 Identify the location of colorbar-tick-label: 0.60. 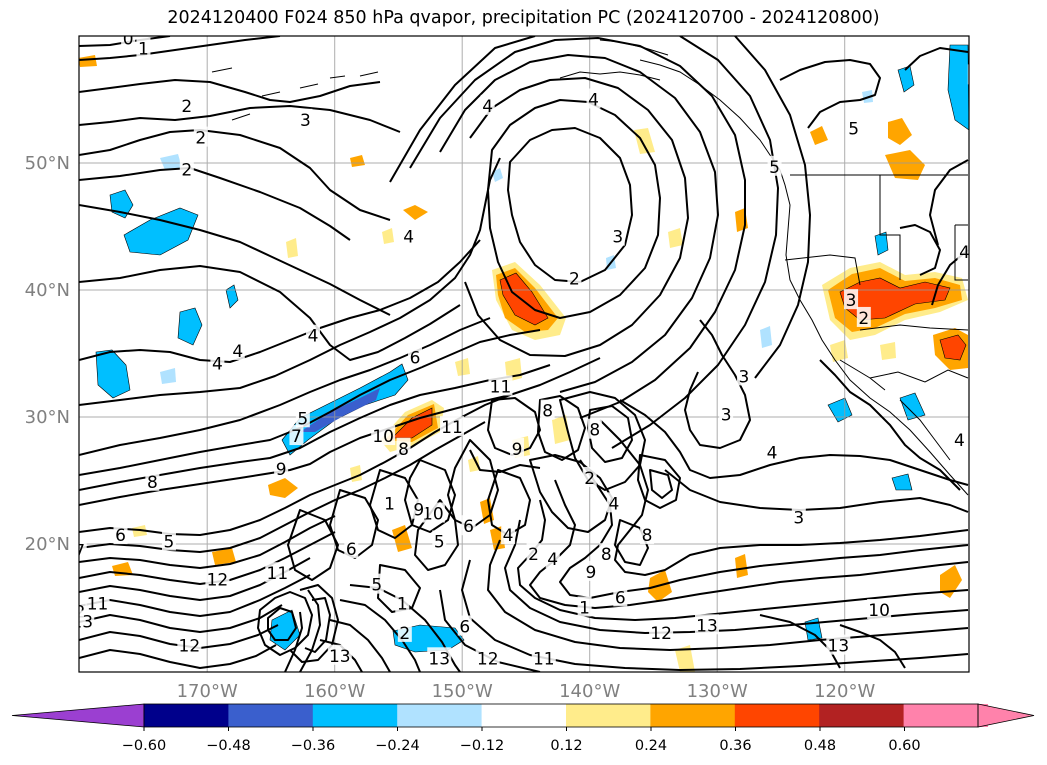
(904, 746).